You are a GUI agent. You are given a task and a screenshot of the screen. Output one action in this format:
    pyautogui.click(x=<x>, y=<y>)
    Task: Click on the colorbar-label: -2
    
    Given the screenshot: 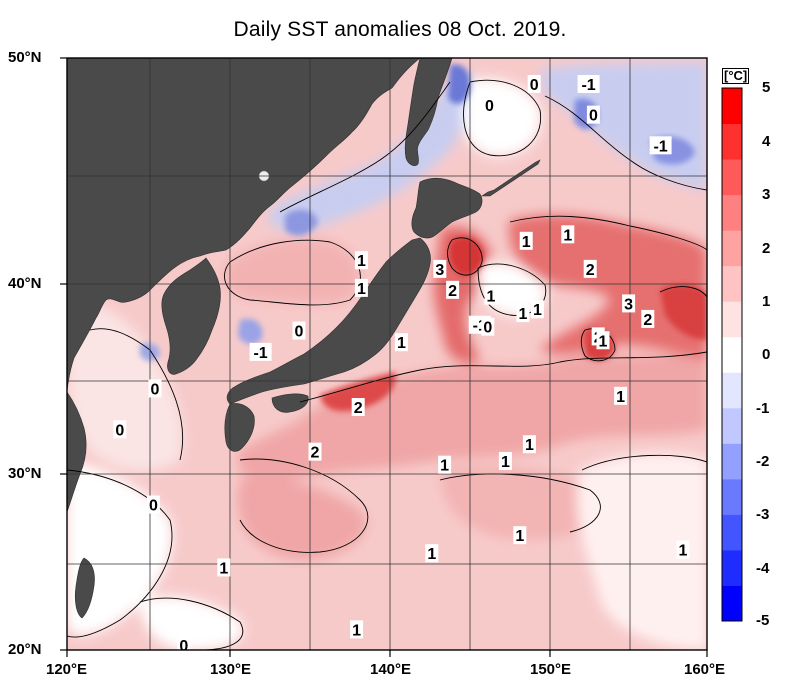 What is the action you would take?
    pyautogui.click(x=763, y=461)
    